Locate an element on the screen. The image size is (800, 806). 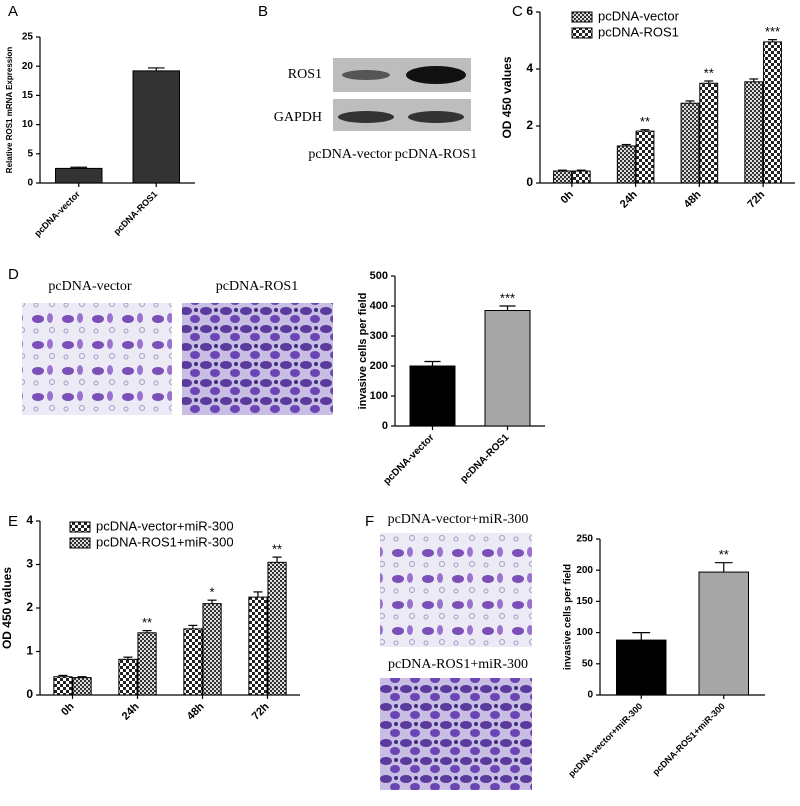
legend-label: pcDNA-ROS1 is located at coordinates (638, 31).